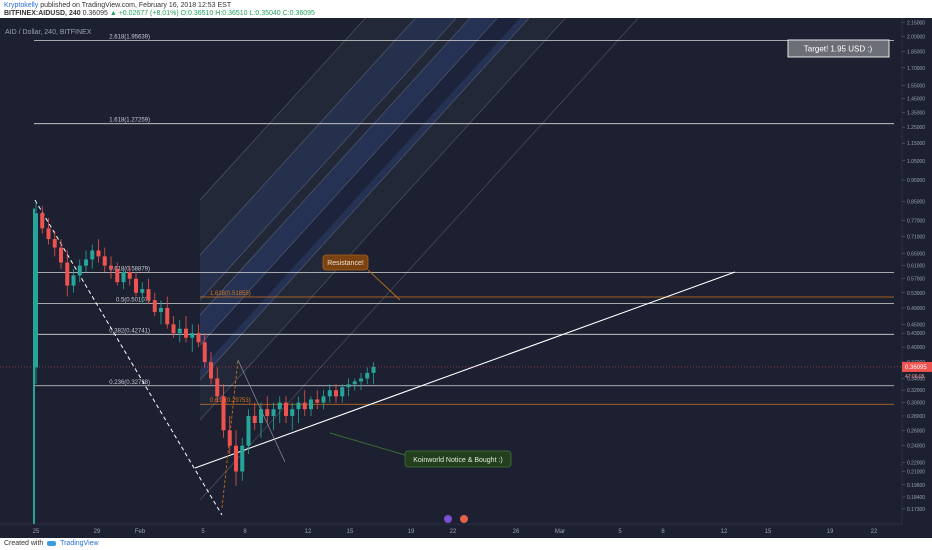  What do you see at coordinates (917, 271) in the screenshot?
I see `price-axis-panel` at bounding box center [917, 271].